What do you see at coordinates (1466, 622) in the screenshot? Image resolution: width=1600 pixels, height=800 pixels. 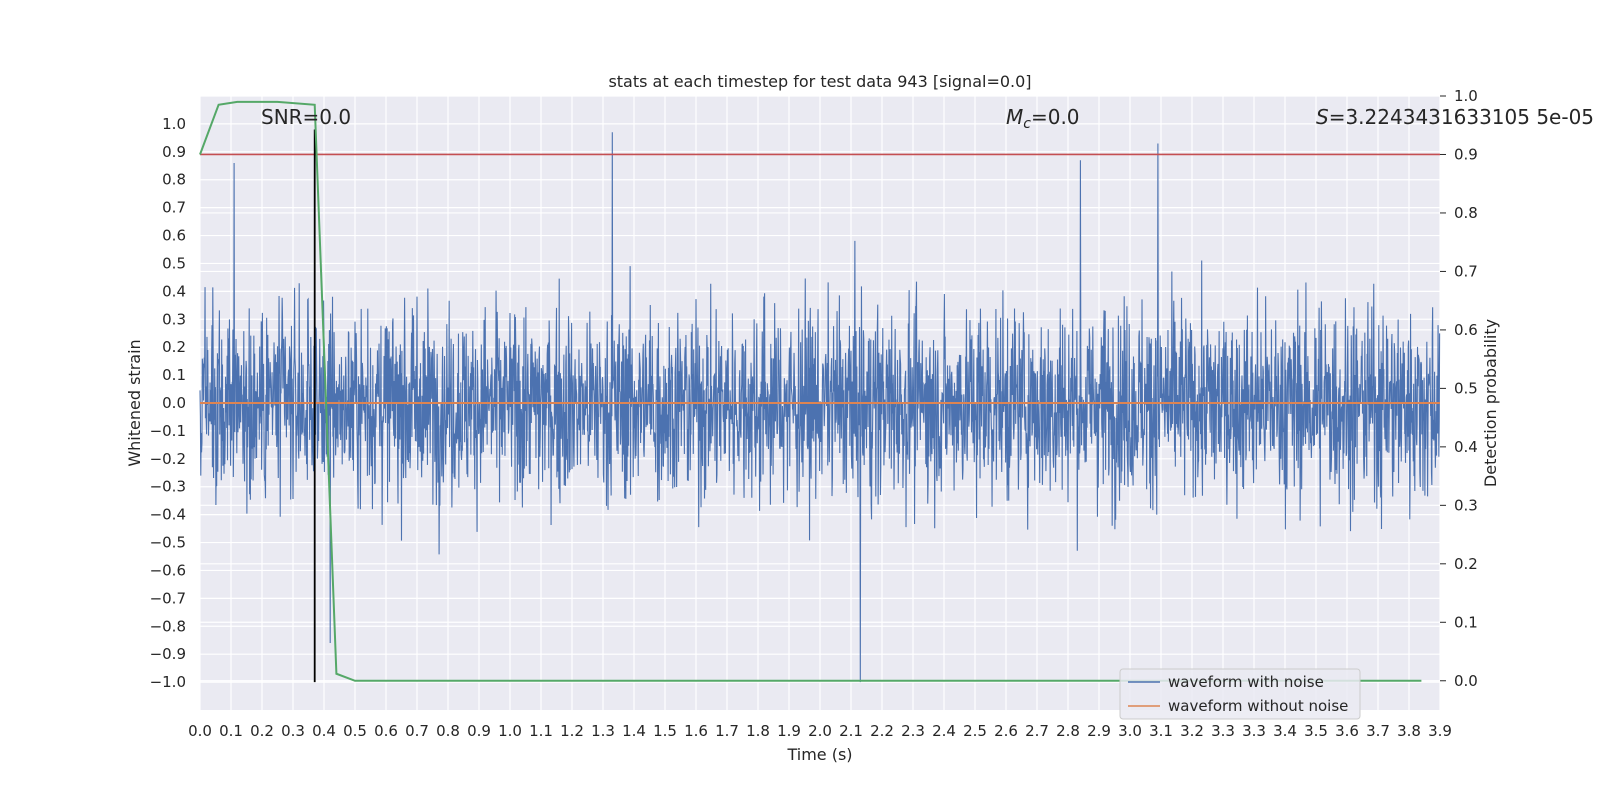 I see `y2-tick-label: 0.1` at bounding box center [1466, 622].